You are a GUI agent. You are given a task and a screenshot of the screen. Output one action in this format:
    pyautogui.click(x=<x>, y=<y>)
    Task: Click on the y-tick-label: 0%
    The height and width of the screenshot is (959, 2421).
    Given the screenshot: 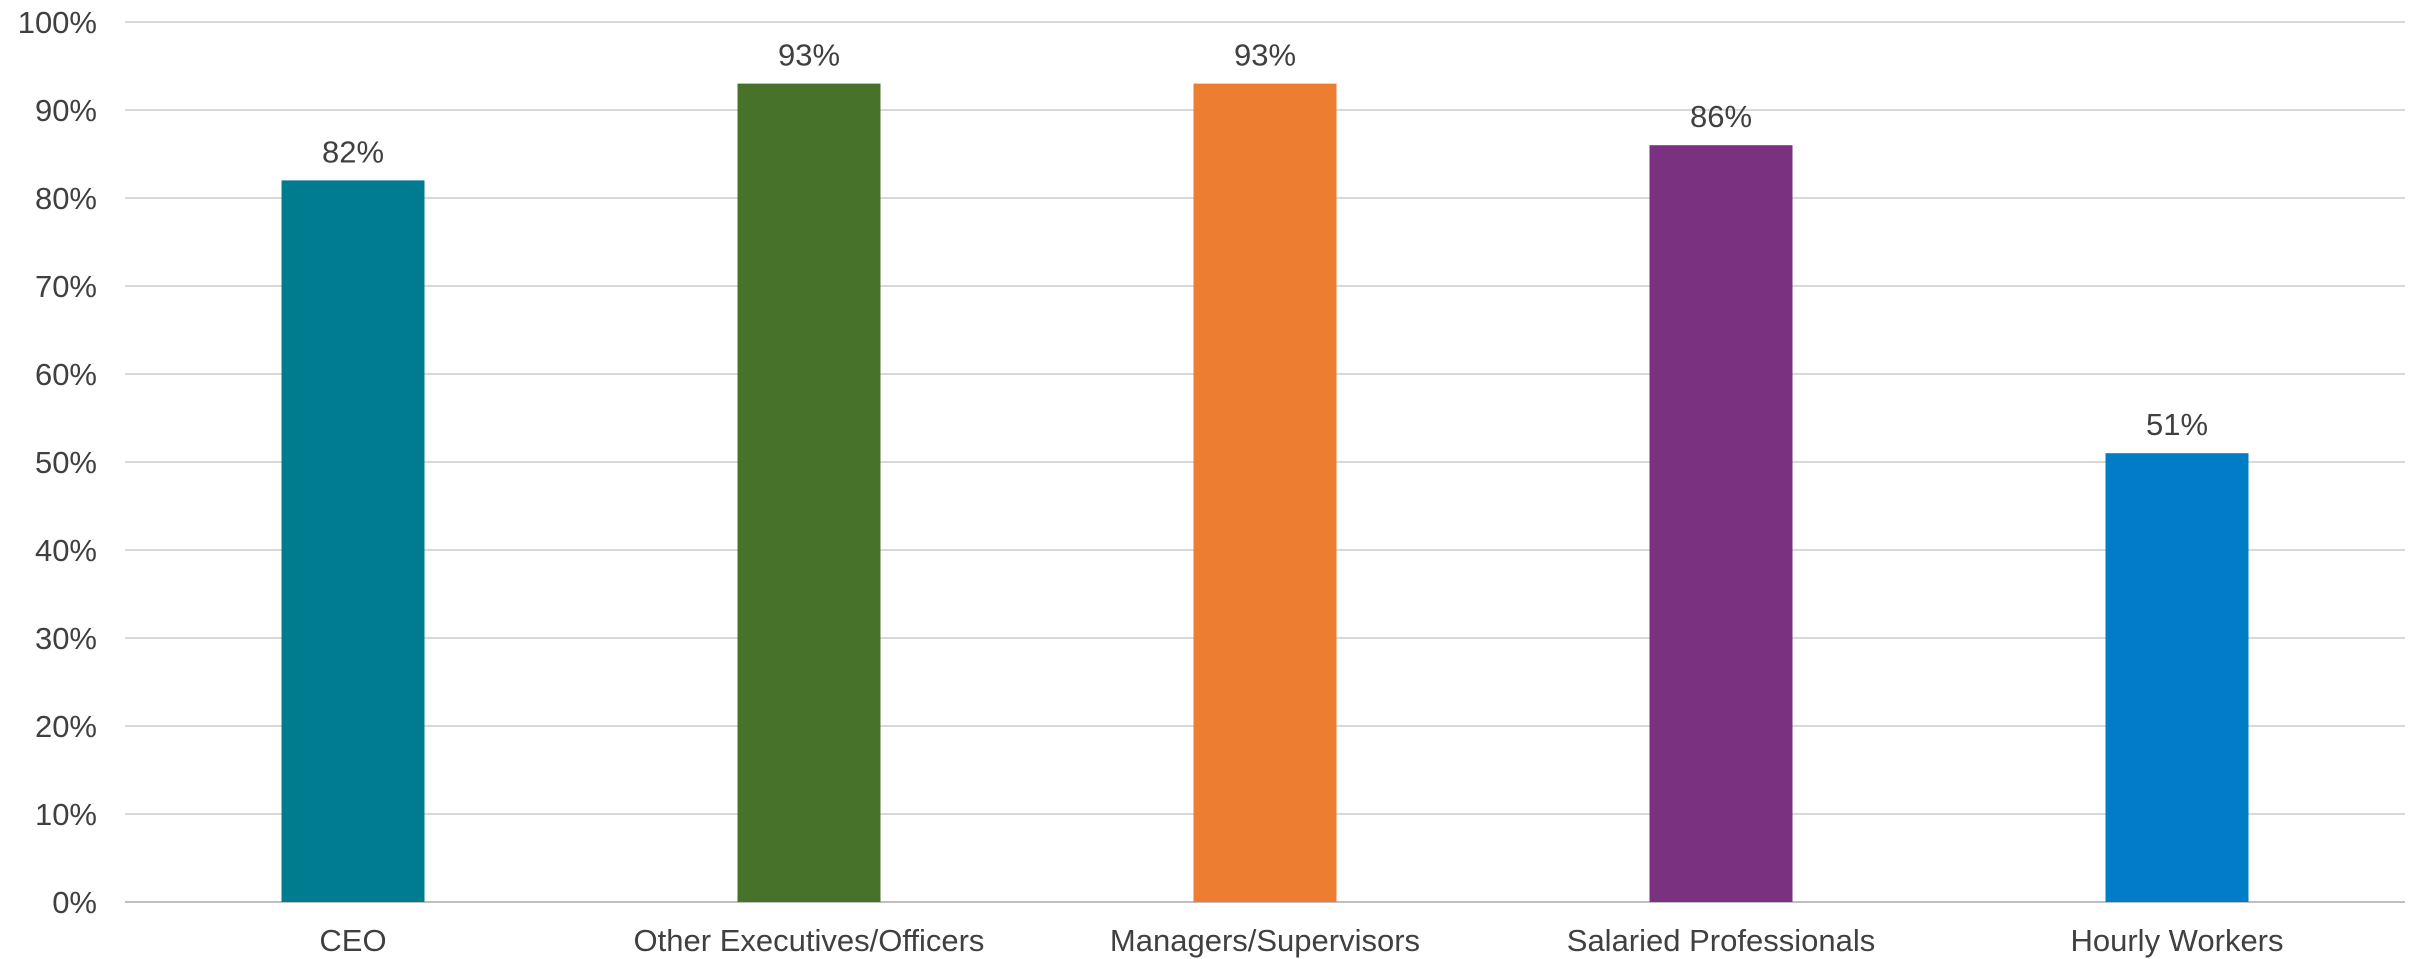 What is the action you would take?
    pyautogui.click(x=74, y=902)
    